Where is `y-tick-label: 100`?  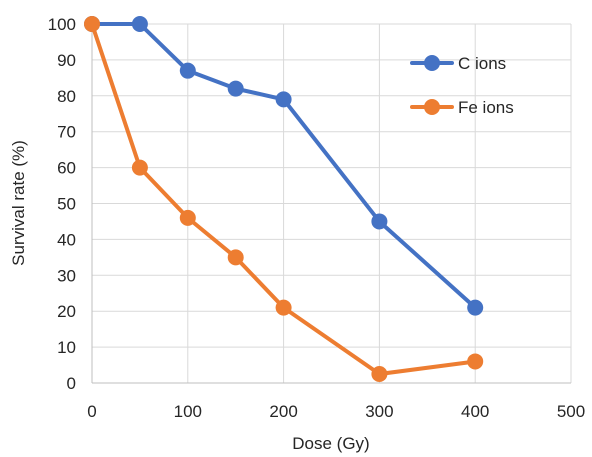
y-tick-label: 100 is located at coordinates (62, 24).